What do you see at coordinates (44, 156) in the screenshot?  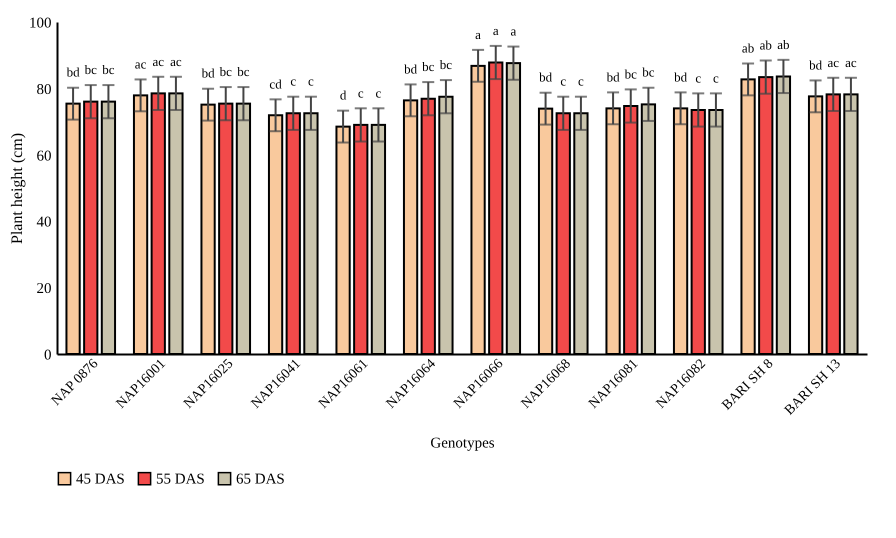 I see `y-tick-label: 60` at bounding box center [44, 156].